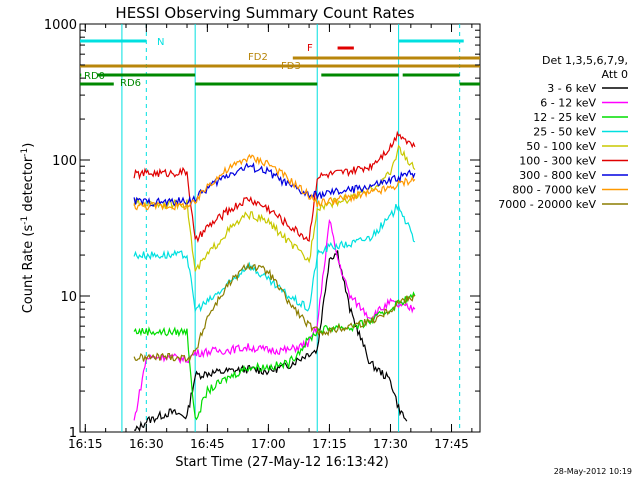 The image size is (640, 480). I want to click on flags-layer: N F FD2 FD3 RD0 RD6, so click(280, 63).